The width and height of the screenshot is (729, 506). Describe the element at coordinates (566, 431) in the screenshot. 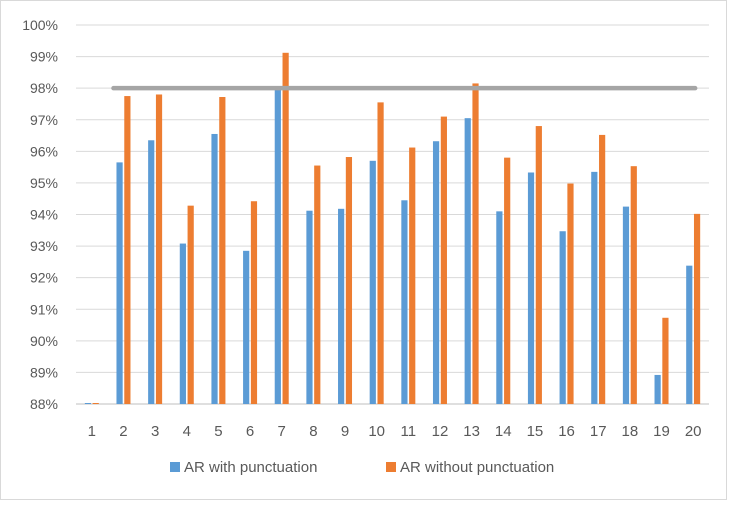

I see `x-tick-label: 16` at that location.